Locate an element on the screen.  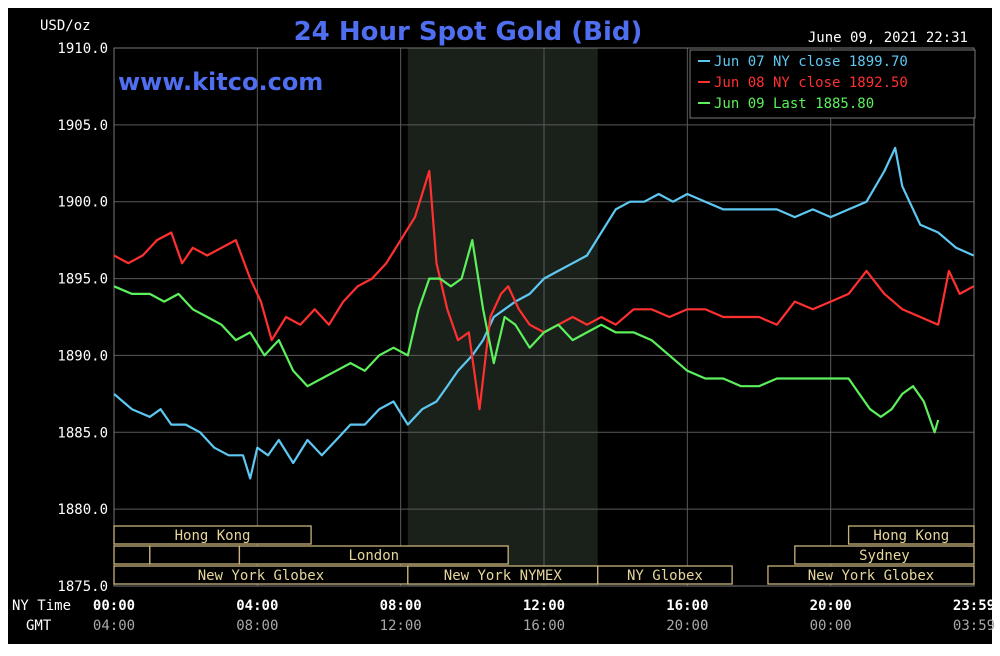
x-tick-label-ny: 12:00 is located at coordinates (544, 606).